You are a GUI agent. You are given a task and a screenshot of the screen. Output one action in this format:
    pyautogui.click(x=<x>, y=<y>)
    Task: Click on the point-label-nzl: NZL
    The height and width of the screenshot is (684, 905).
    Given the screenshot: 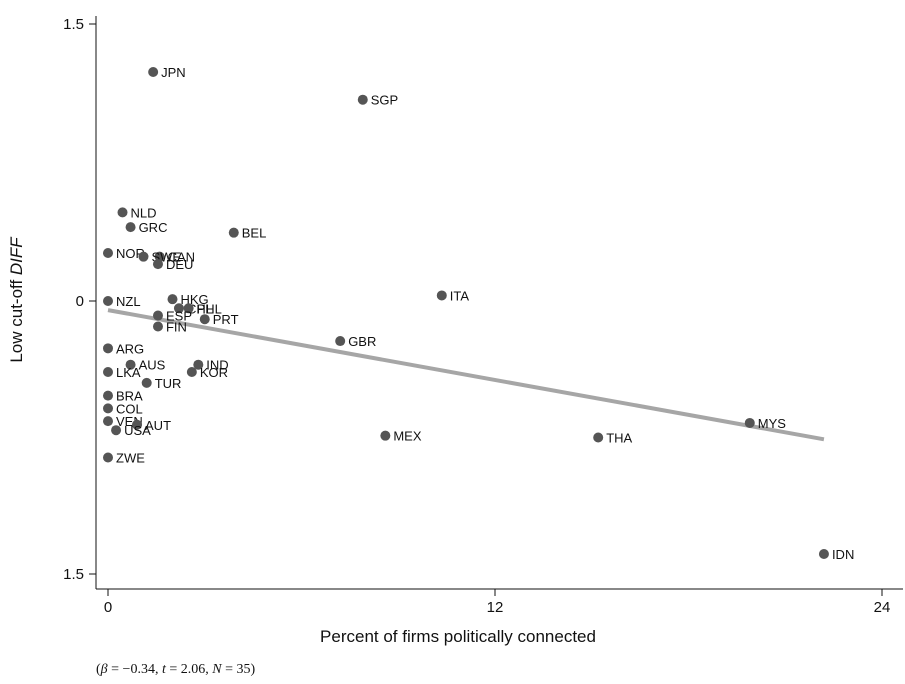 What is the action you would take?
    pyautogui.click(x=128, y=301)
    